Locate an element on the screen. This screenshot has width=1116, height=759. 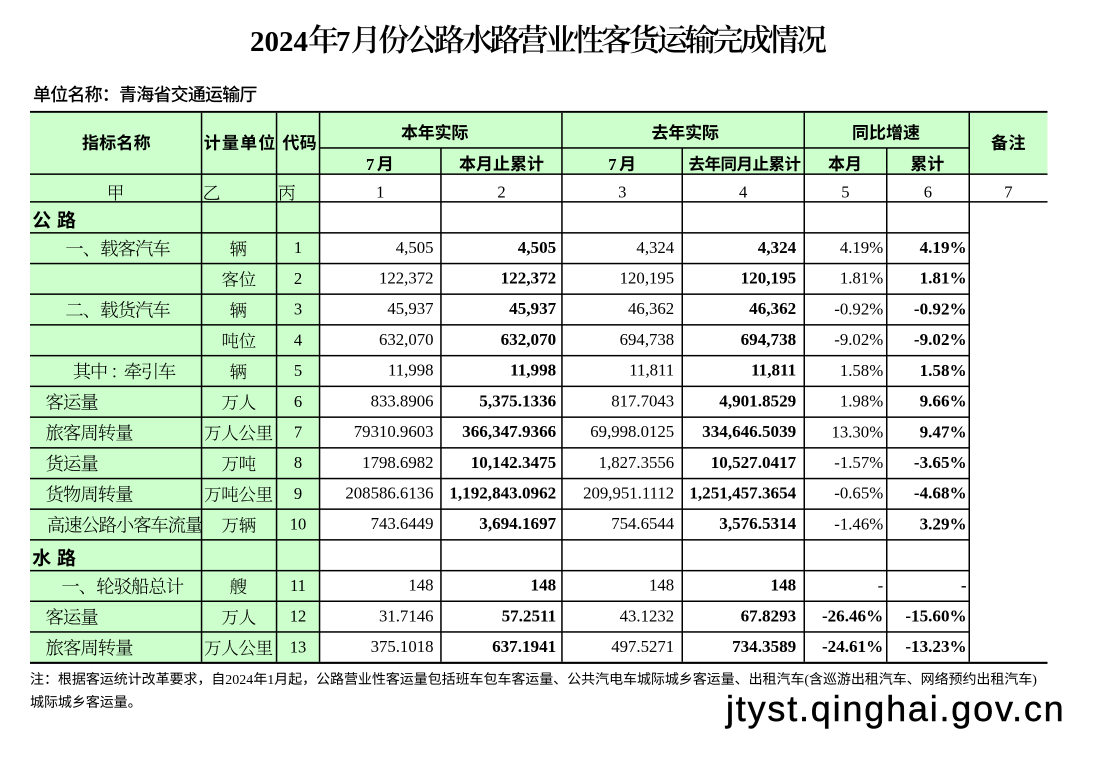
svg-text: 375.1018 is located at coordinates (402, 646).